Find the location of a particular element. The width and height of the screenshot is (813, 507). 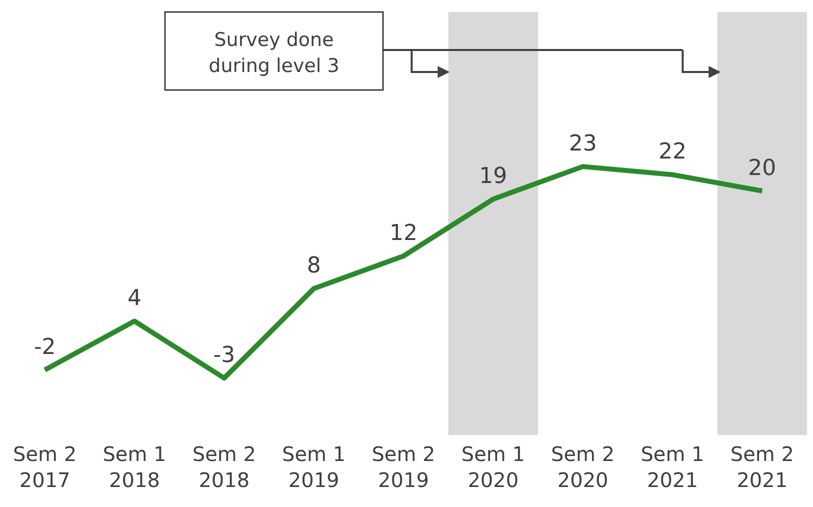

x-tick-label: Sem 2 2021 is located at coordinates (762, 467).